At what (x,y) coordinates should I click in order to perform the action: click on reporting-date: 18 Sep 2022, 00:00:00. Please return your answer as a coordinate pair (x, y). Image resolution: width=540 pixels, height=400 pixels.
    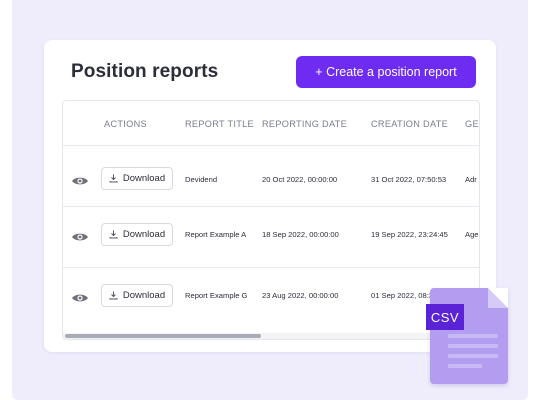
    Looking at the image, I should click on (300, 234).